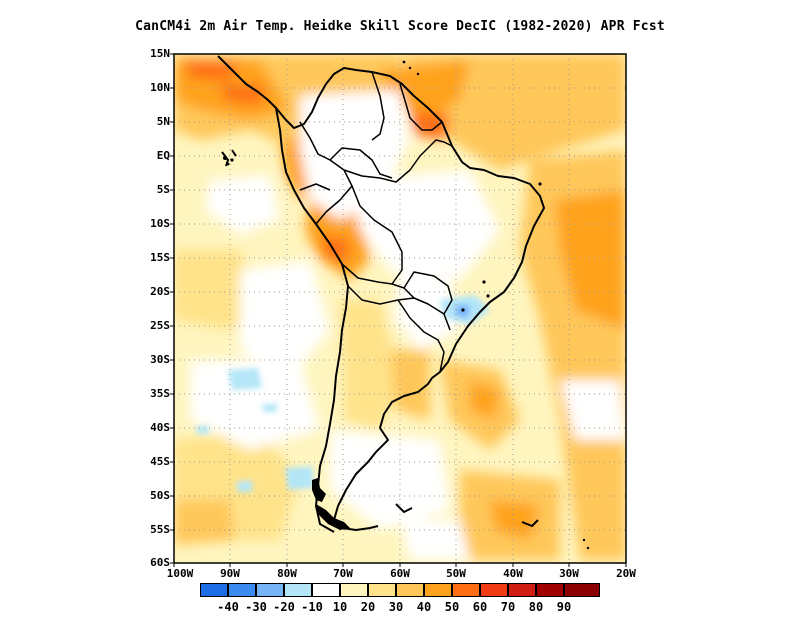  Describe the element at coordinates (160, 529) in the screenshot. I see `lat-label: 55S` at that location.